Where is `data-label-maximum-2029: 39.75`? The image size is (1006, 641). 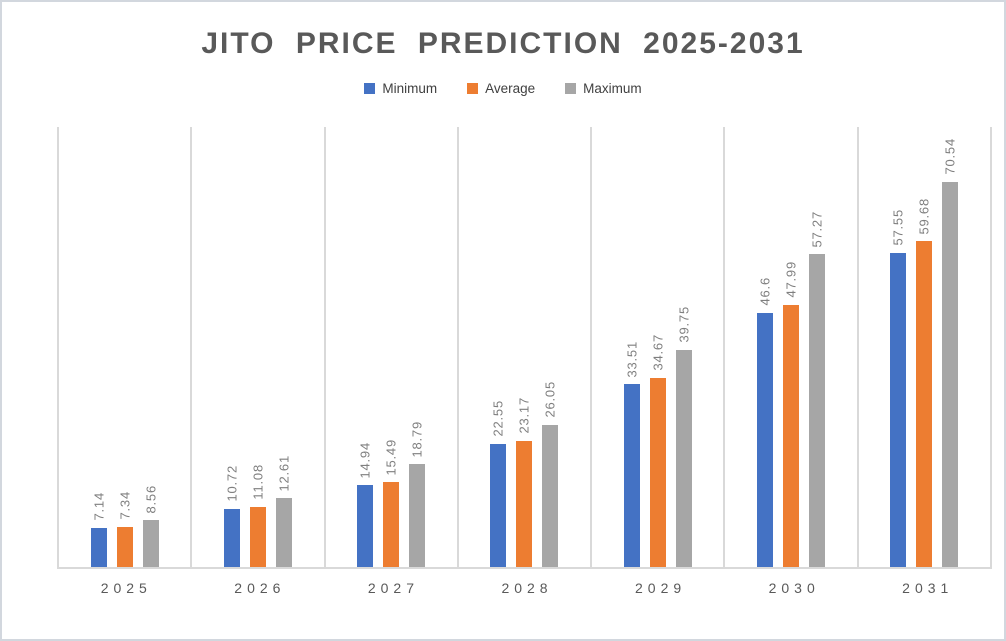
data-label-maximum-2029: 39.75 is located at coordinates (684, 324).